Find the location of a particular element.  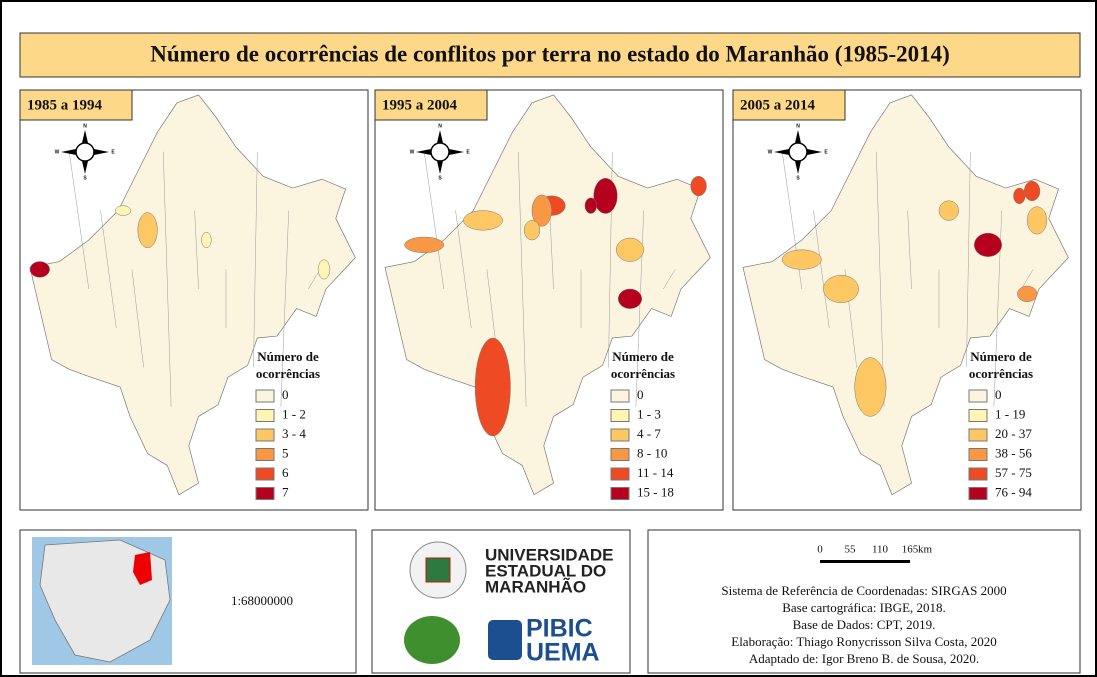

scalebar-tick: 0 is located at coordinates (820, 550).